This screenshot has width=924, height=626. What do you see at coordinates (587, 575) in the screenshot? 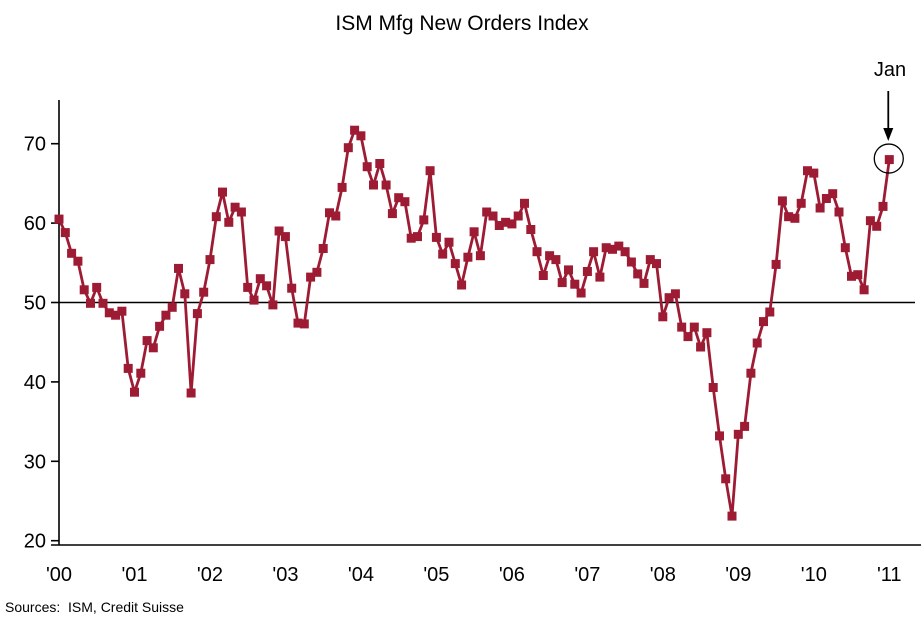
I see `x-tick-label: '07` at bounding box center [587, 575].